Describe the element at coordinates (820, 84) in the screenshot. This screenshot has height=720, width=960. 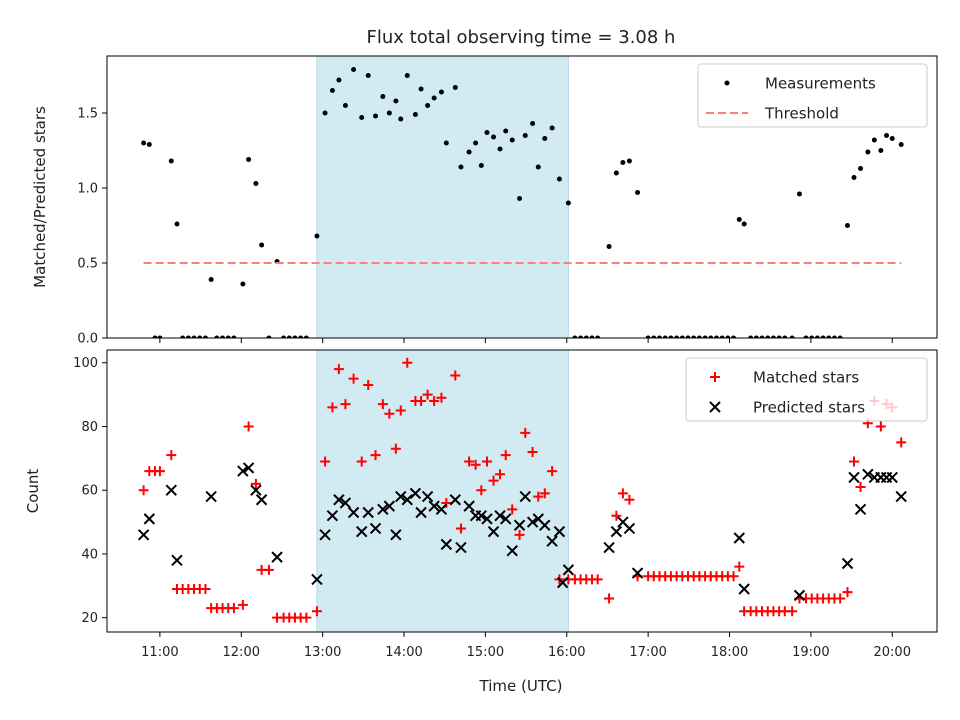
I see `measurements-legend-label: Measurements` at that location.